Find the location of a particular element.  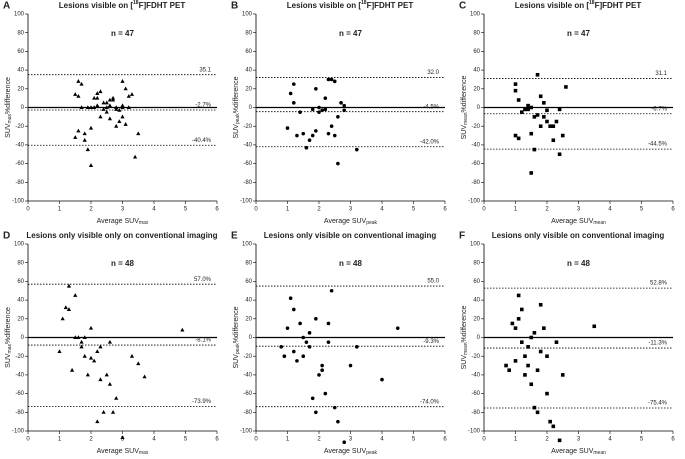

y-axis-label: SUVmean%difference is located at coordinates (465, 108).